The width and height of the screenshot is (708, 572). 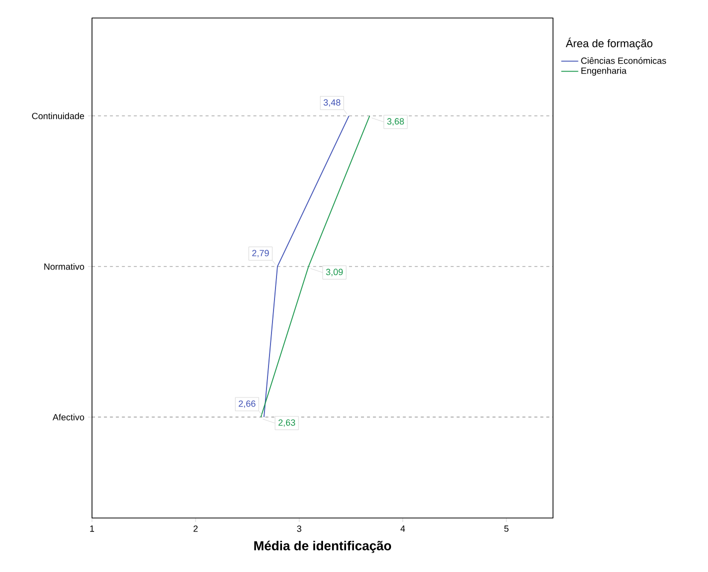 What do you see at coordinates (403, 529) in the screenshot?
I see `x-tick-label: 4` at bounding box center [403, 529].